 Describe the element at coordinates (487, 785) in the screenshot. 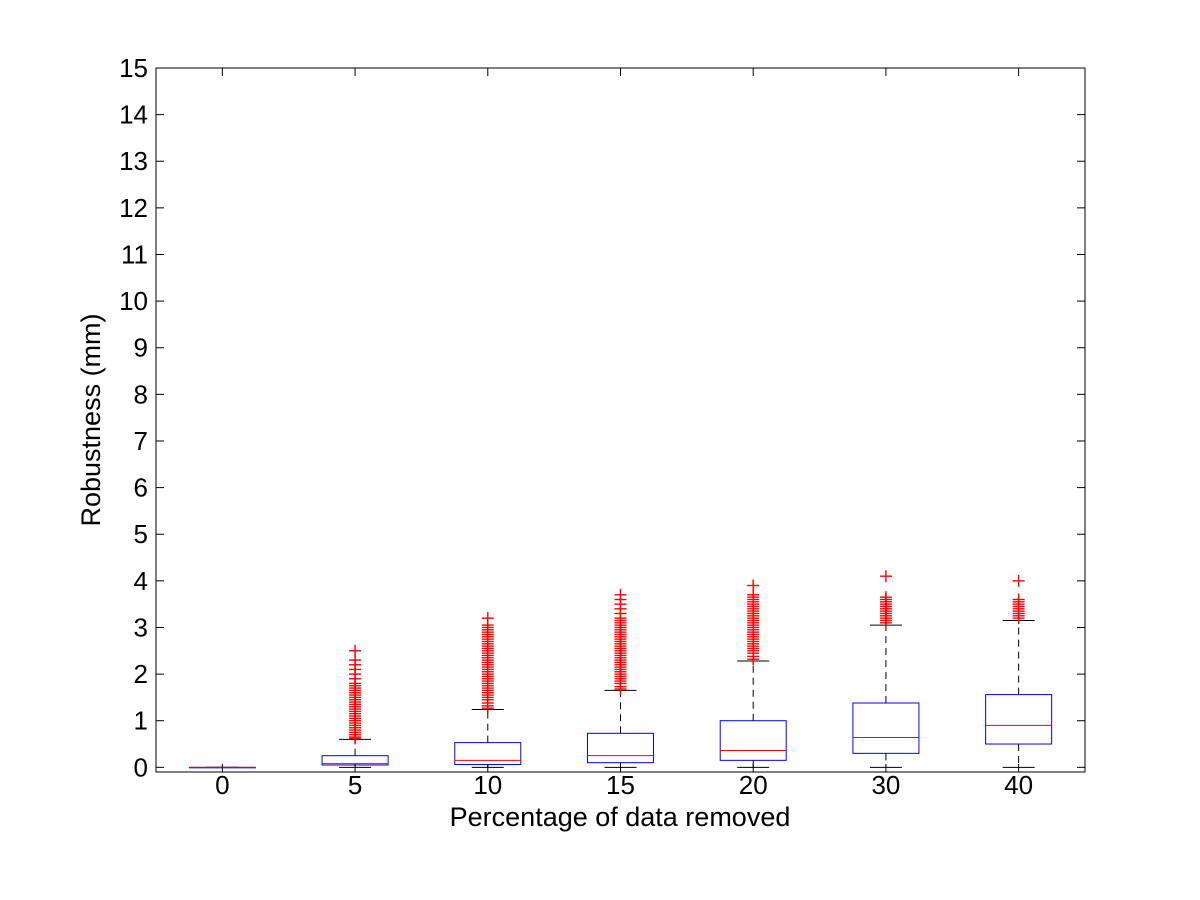

I see `x-tick-label: 10` at that location.